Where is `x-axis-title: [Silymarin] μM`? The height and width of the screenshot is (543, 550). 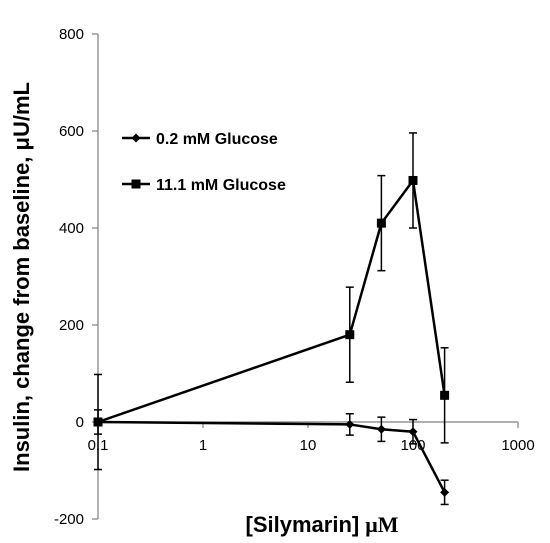
x-axis-title: [Silymarin] μM is located at coordinates (322, 524).